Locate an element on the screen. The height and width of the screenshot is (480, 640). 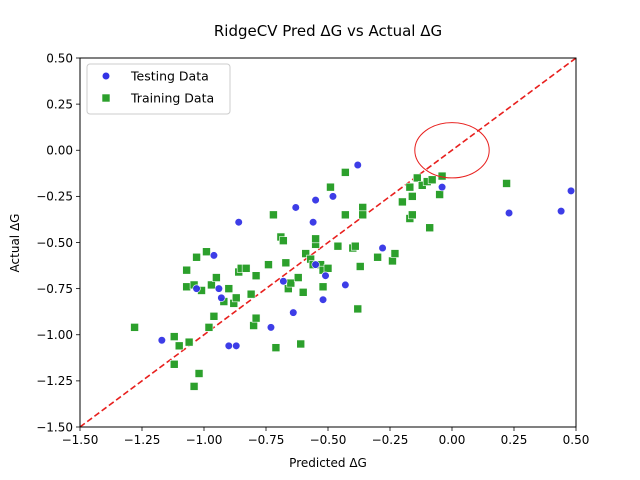
x-tick-label: −1.00 is located at coordinates (204, 440).